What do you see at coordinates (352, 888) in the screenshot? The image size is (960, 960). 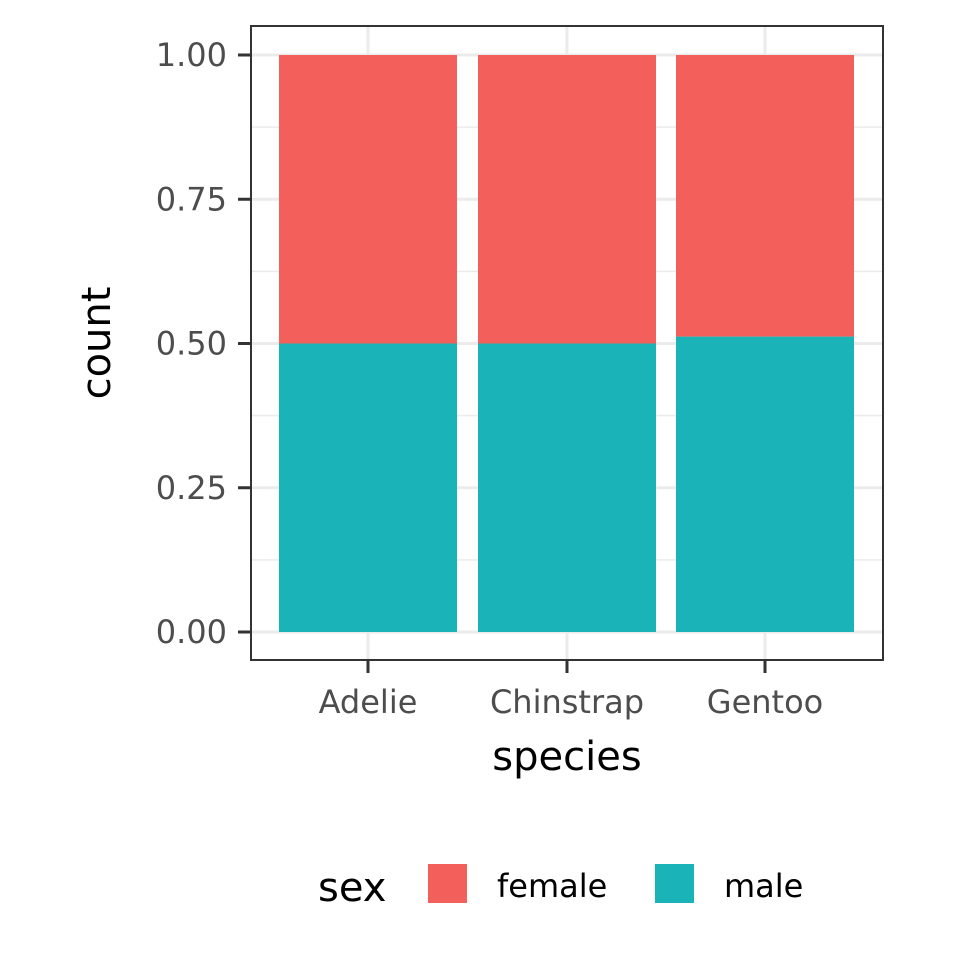 I see `legend-title: sex` at bounding box center [352, 888].